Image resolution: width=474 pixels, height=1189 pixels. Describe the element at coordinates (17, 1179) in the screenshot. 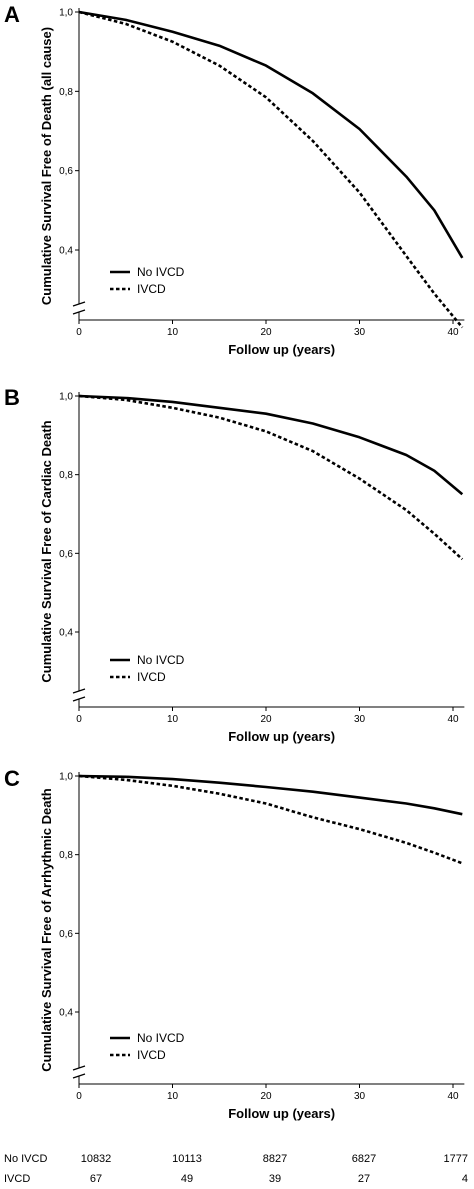

I see `risk-row-label: IVCD` at that location.